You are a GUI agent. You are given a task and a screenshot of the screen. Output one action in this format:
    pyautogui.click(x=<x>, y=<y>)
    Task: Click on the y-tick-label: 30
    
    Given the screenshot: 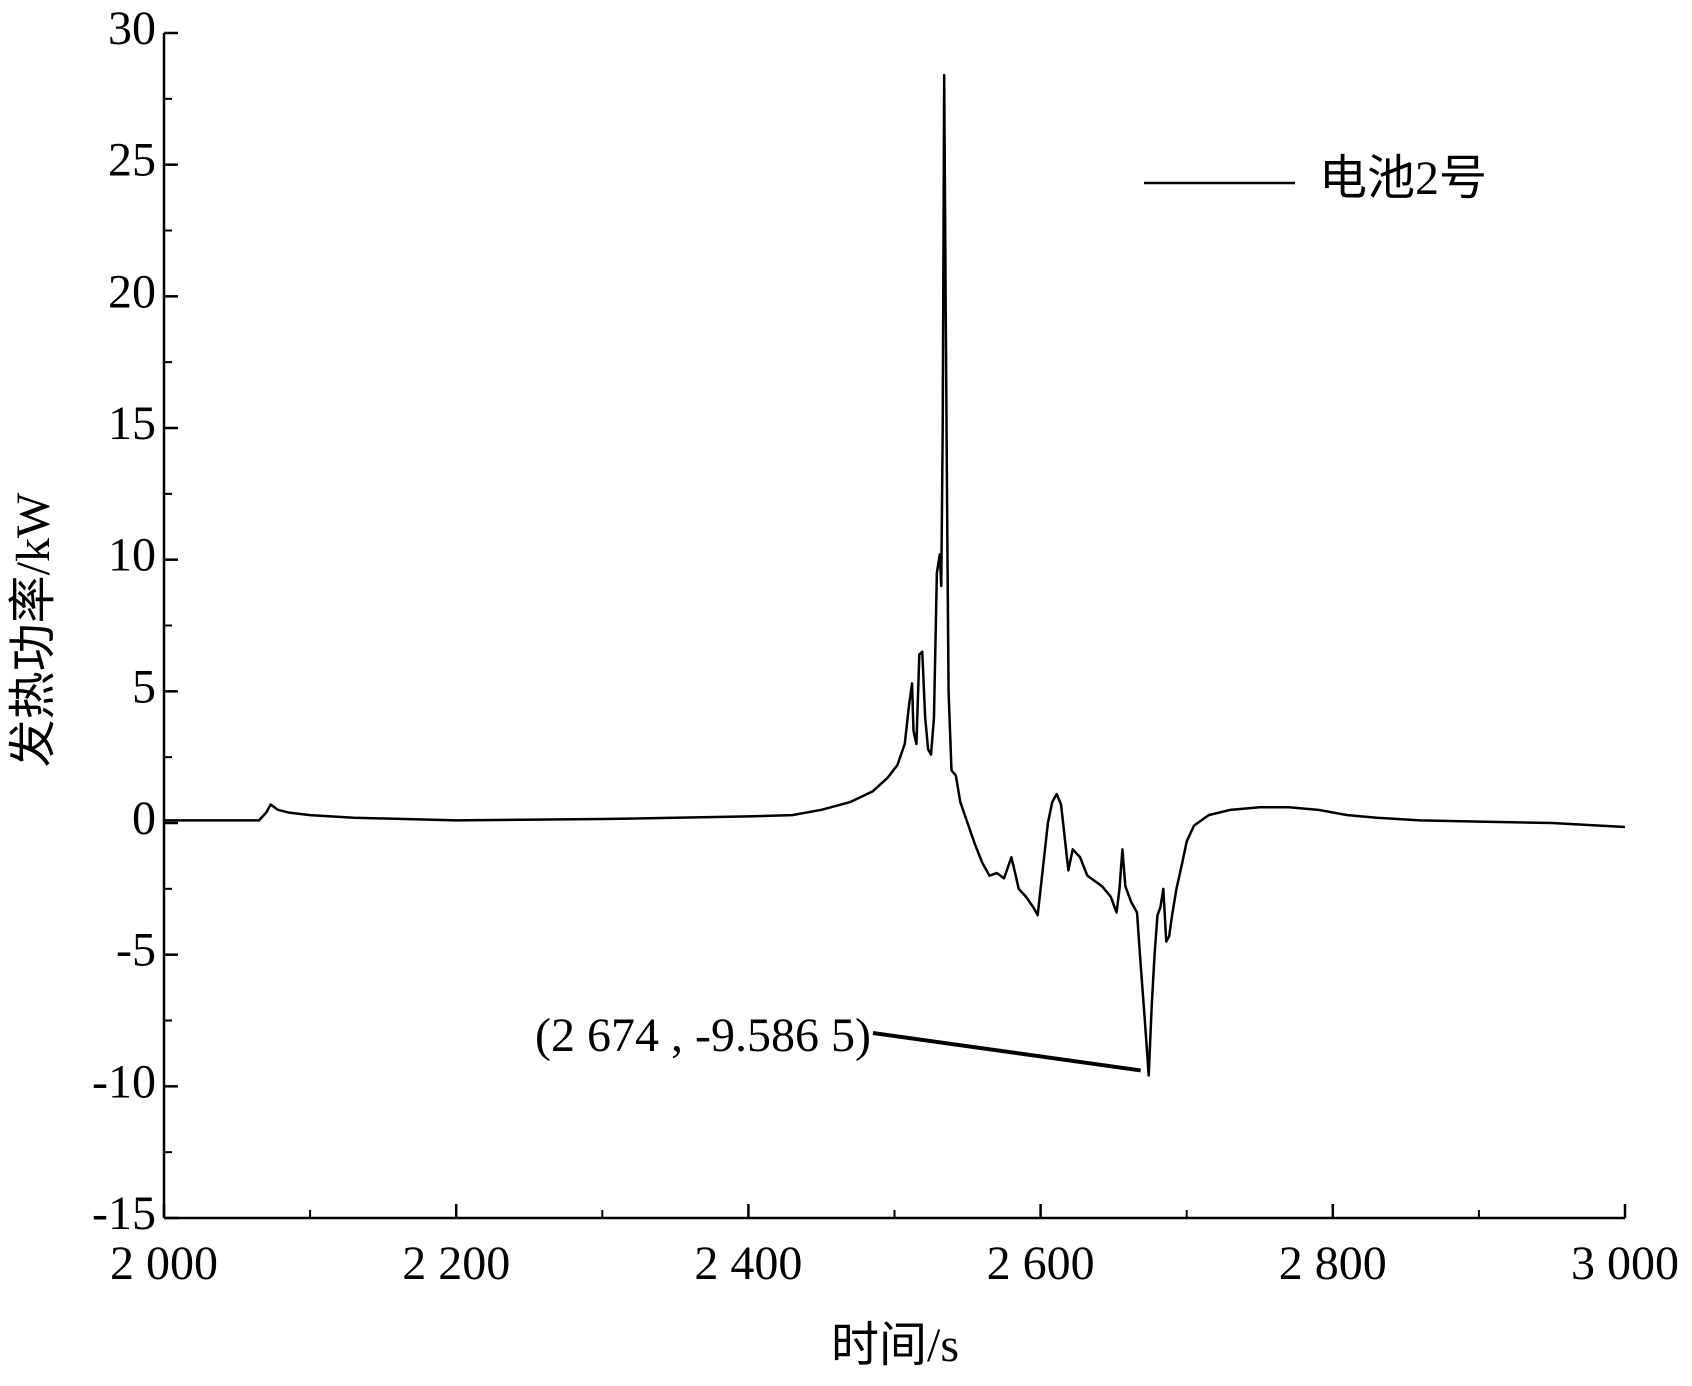 What is the action you would take?
    pyautogui.click(x=132, y=28)
    